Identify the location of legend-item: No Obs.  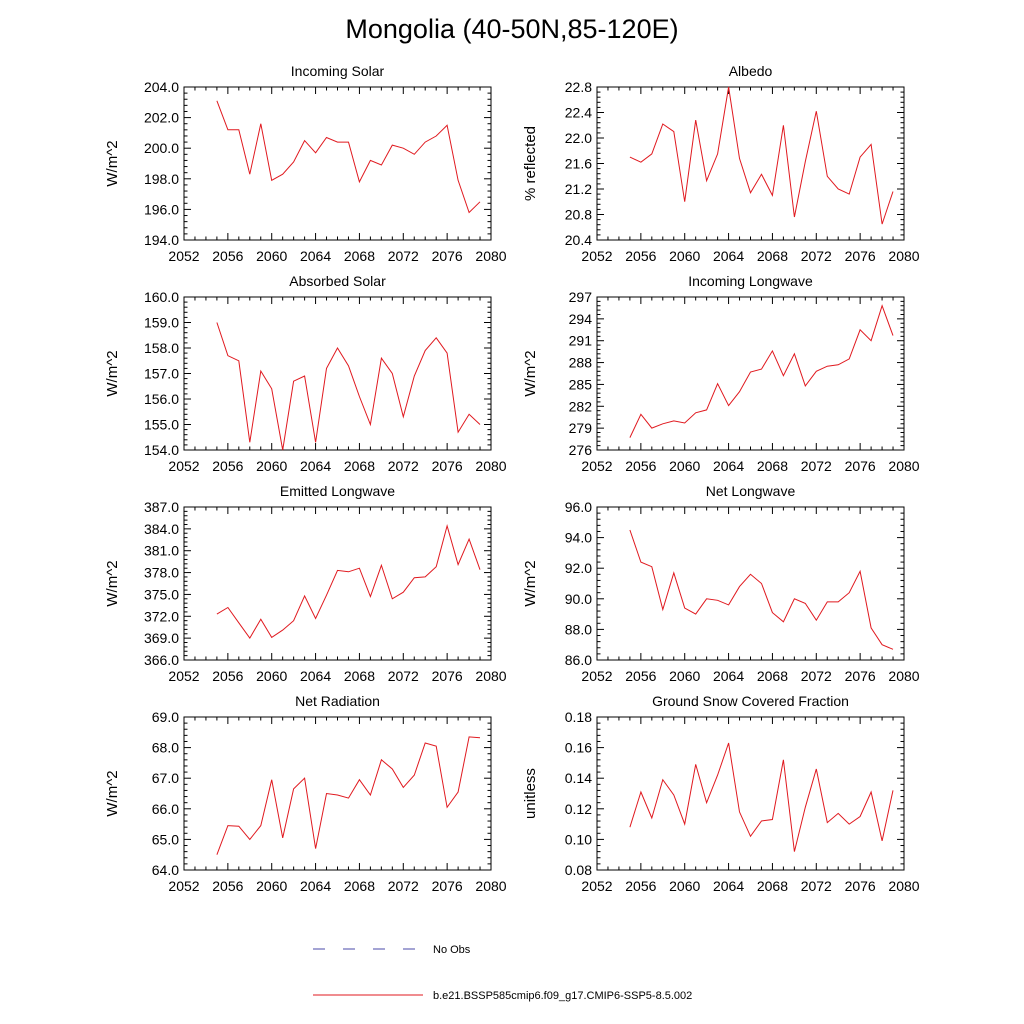
(392, 950).